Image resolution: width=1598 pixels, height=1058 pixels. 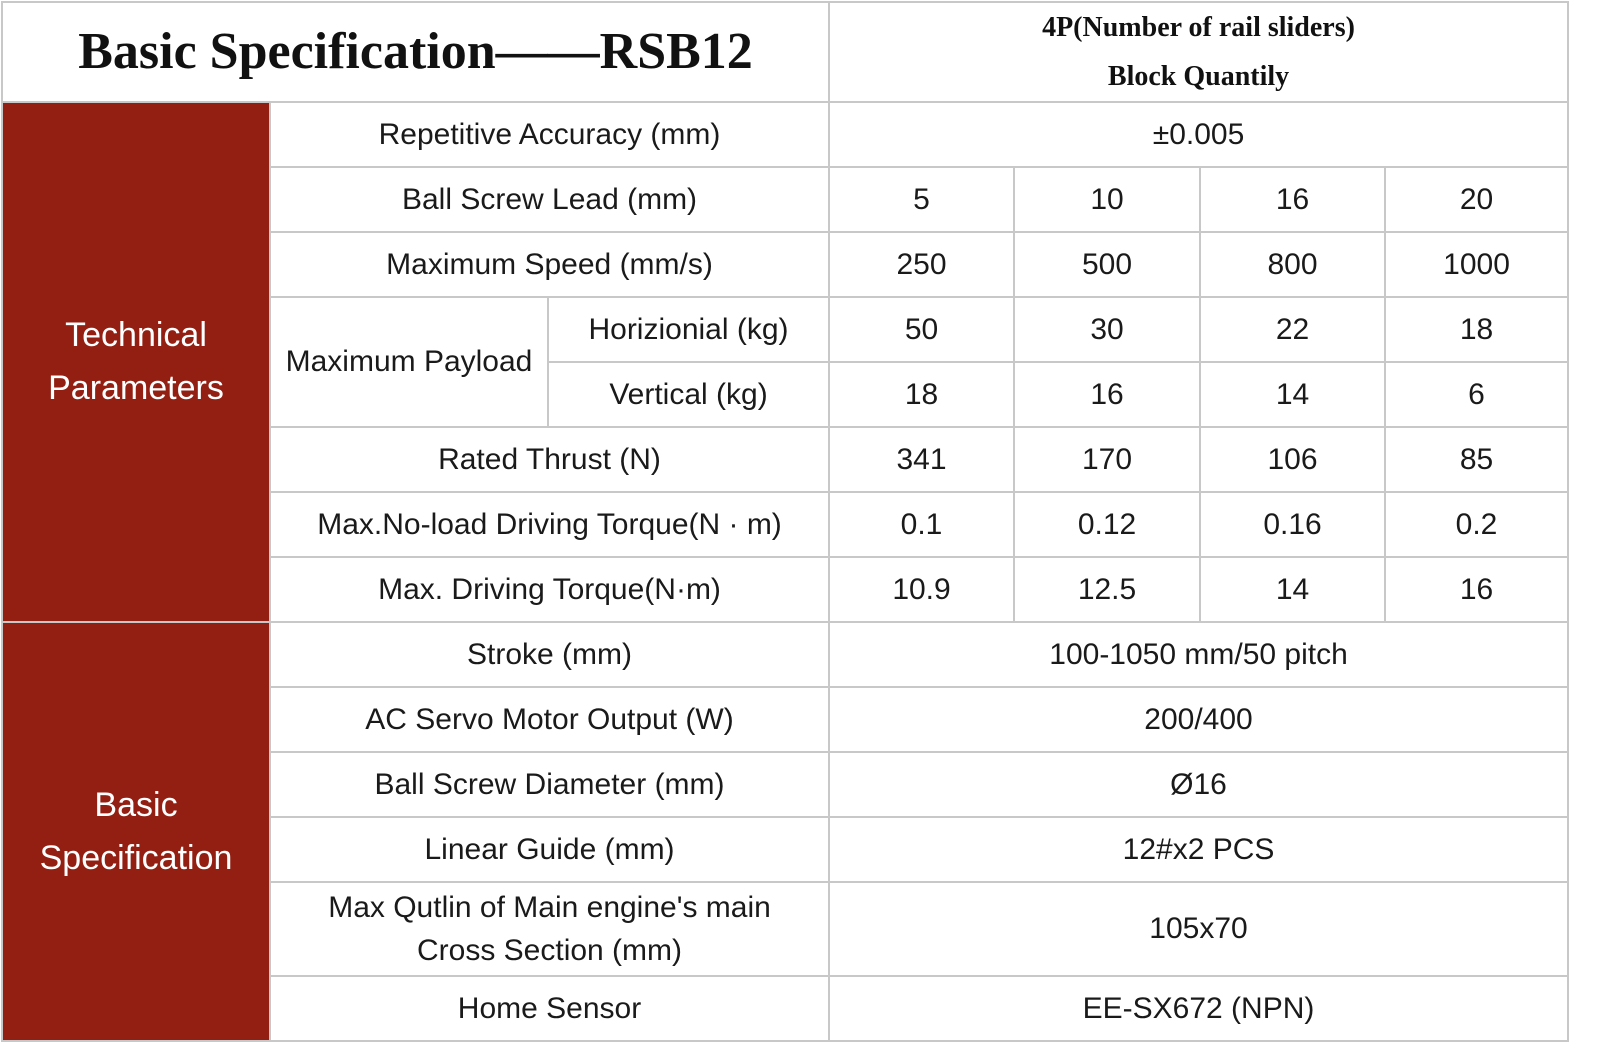 I want to click on value-cell: 22, so click(x=1293, y=329).